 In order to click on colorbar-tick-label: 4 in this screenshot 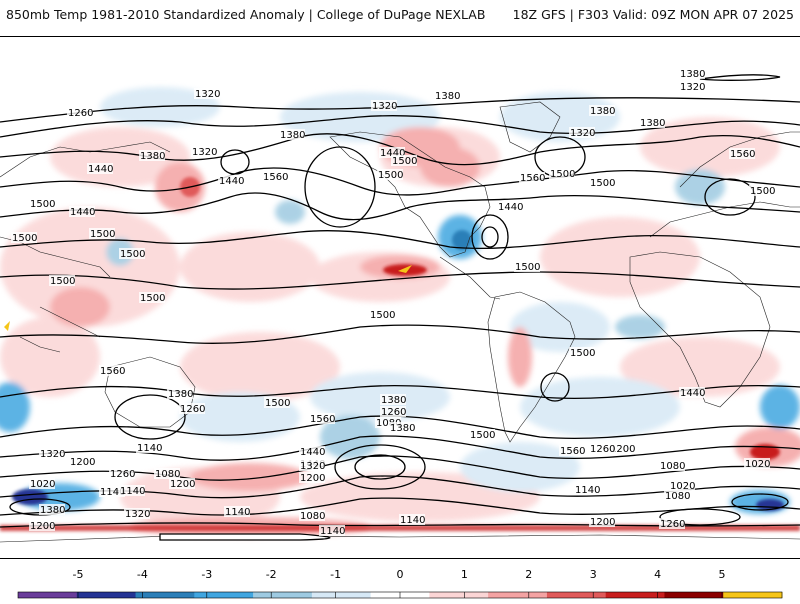, I will do `click(658, 574)`.